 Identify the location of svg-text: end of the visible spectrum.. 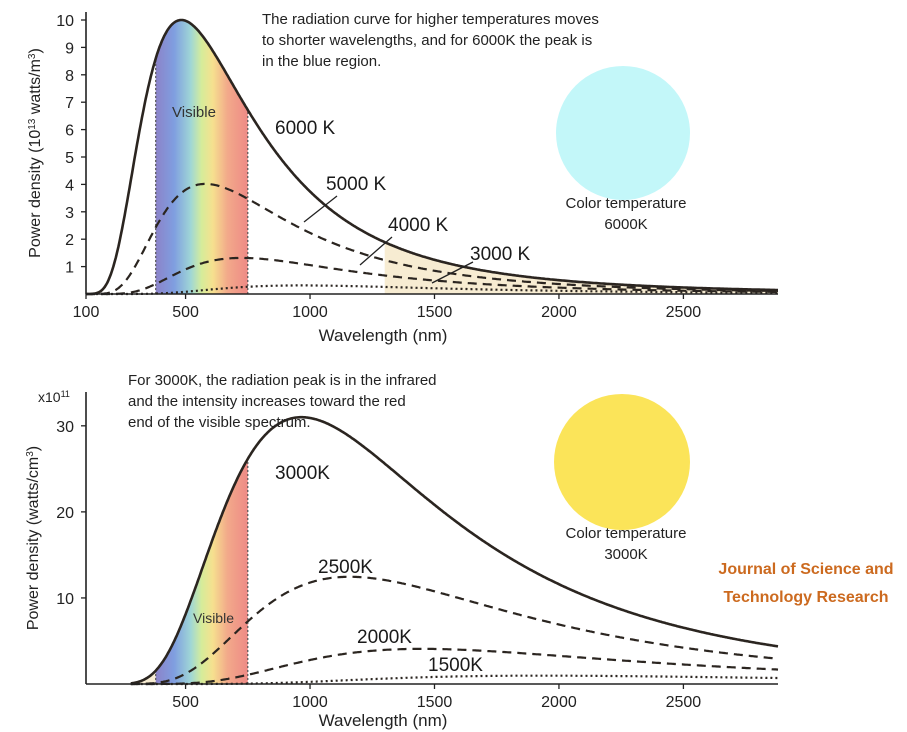
(219, 422).